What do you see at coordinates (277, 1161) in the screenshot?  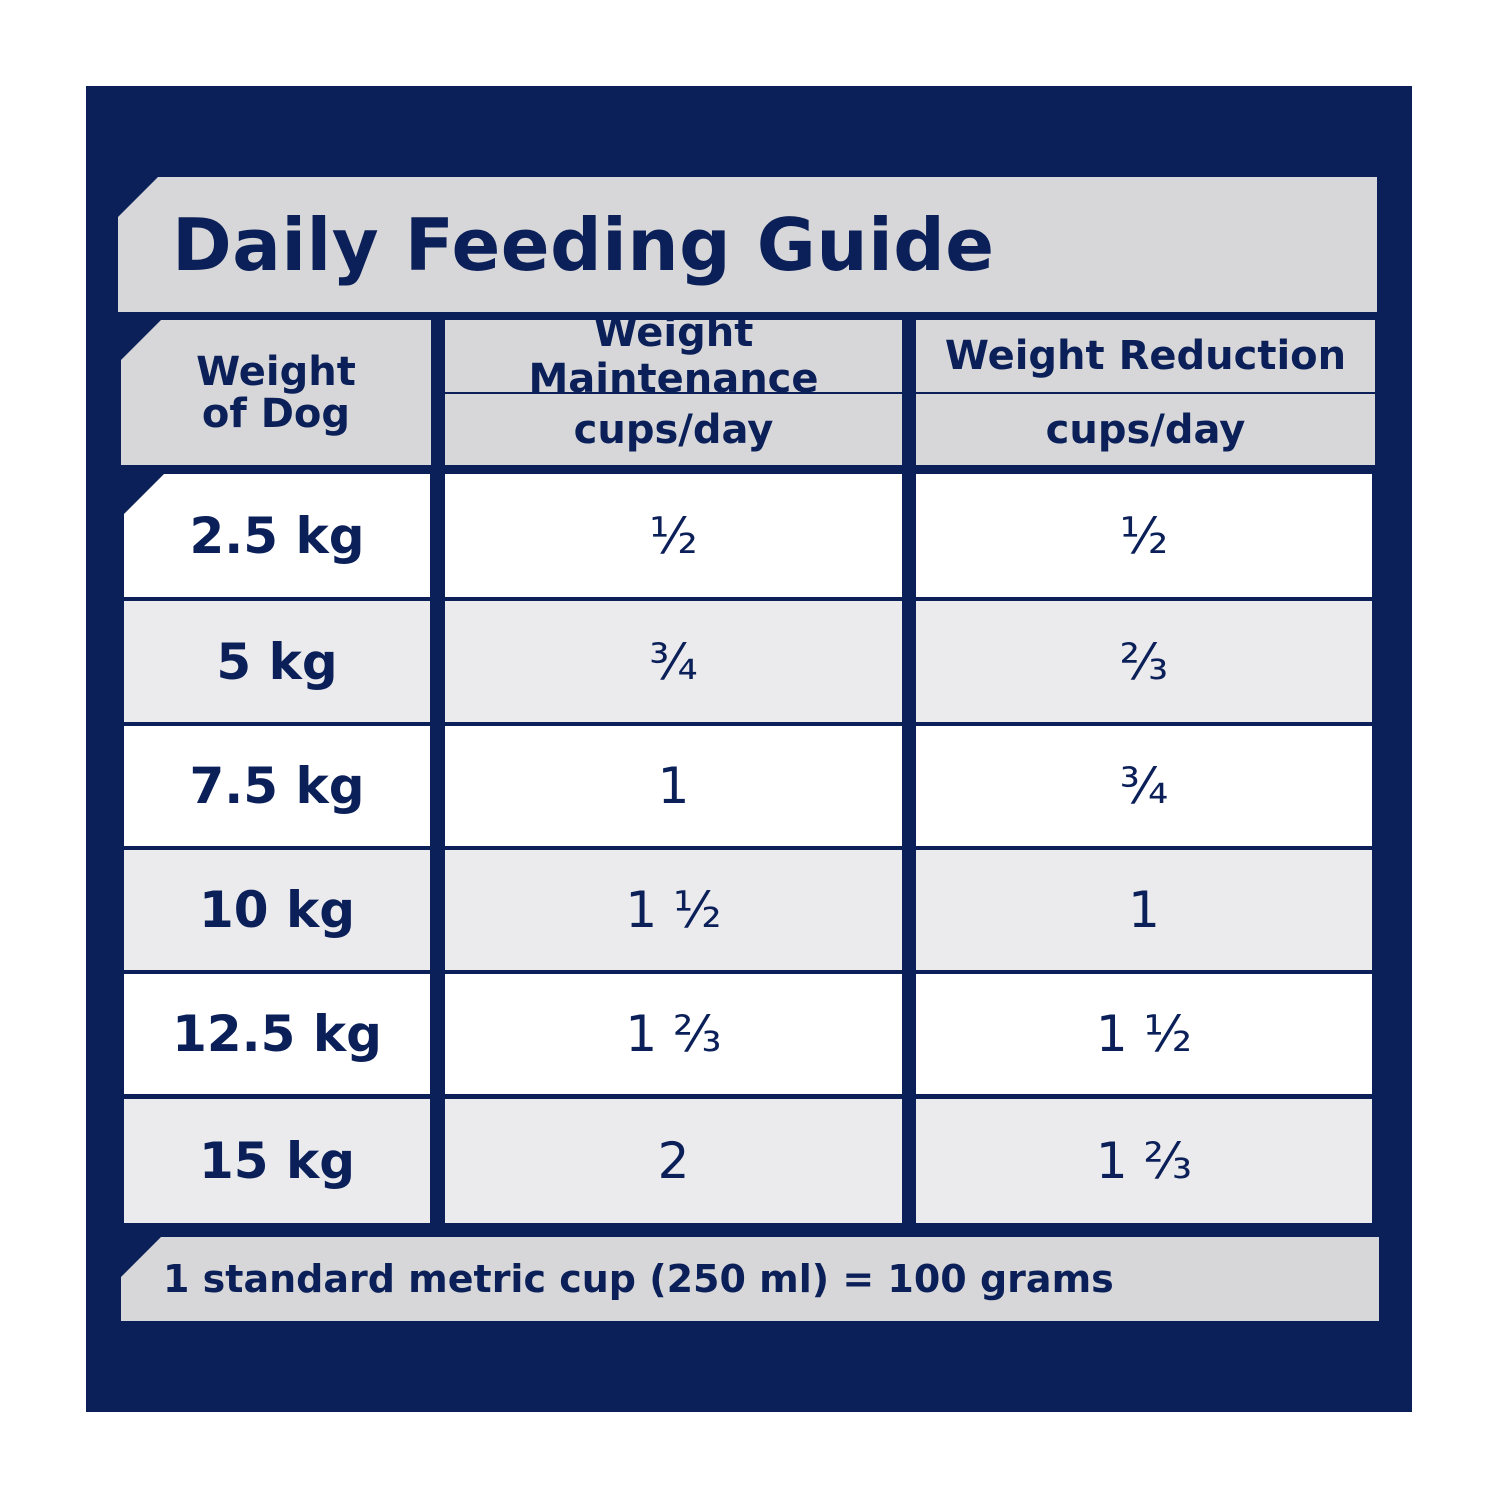 I see `row-weight-cell: 15 kg` at bounding box center [277, 1161].